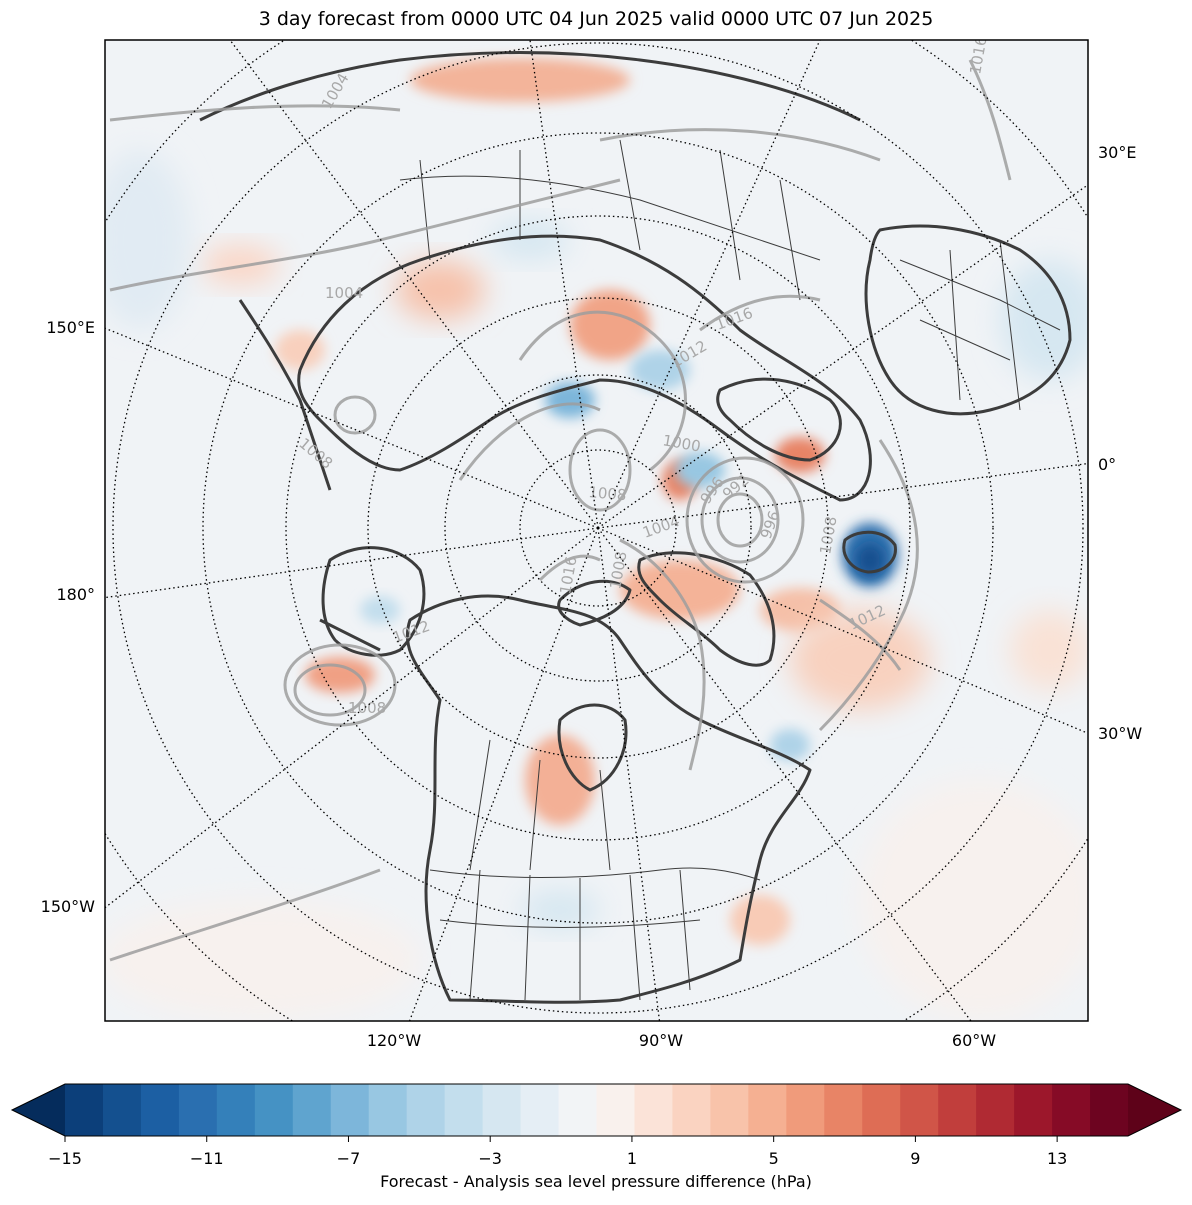 The image size is (1192, 1205). I want to click on colorbar-tick-label: −15, so click(65, 1158).